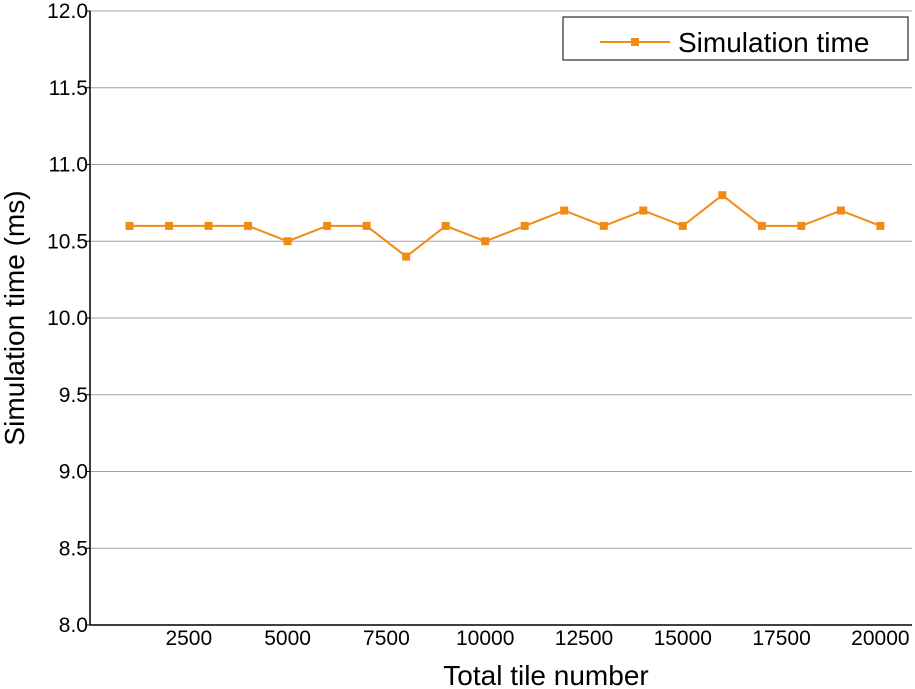 The image size is (915, 689). What do you see at coordinates (15, 317) in the screenshot?
I see `y-axis-title: Simulation time (ms)` at bounding box center [15, 317].